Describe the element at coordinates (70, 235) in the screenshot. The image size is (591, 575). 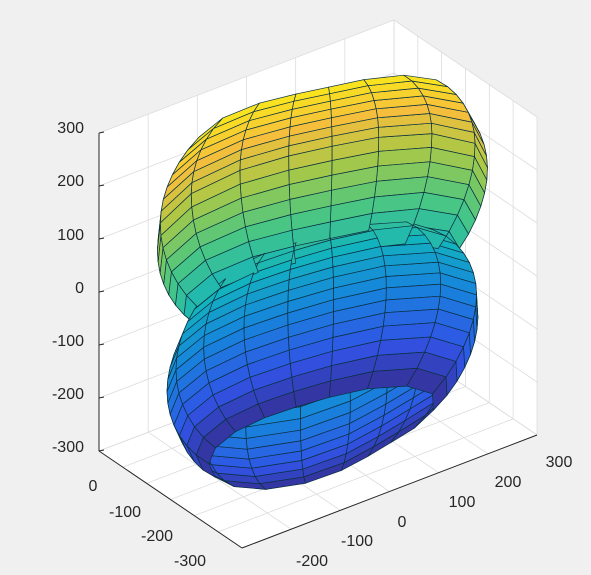
I see `z-tick-label: 100` at that location.